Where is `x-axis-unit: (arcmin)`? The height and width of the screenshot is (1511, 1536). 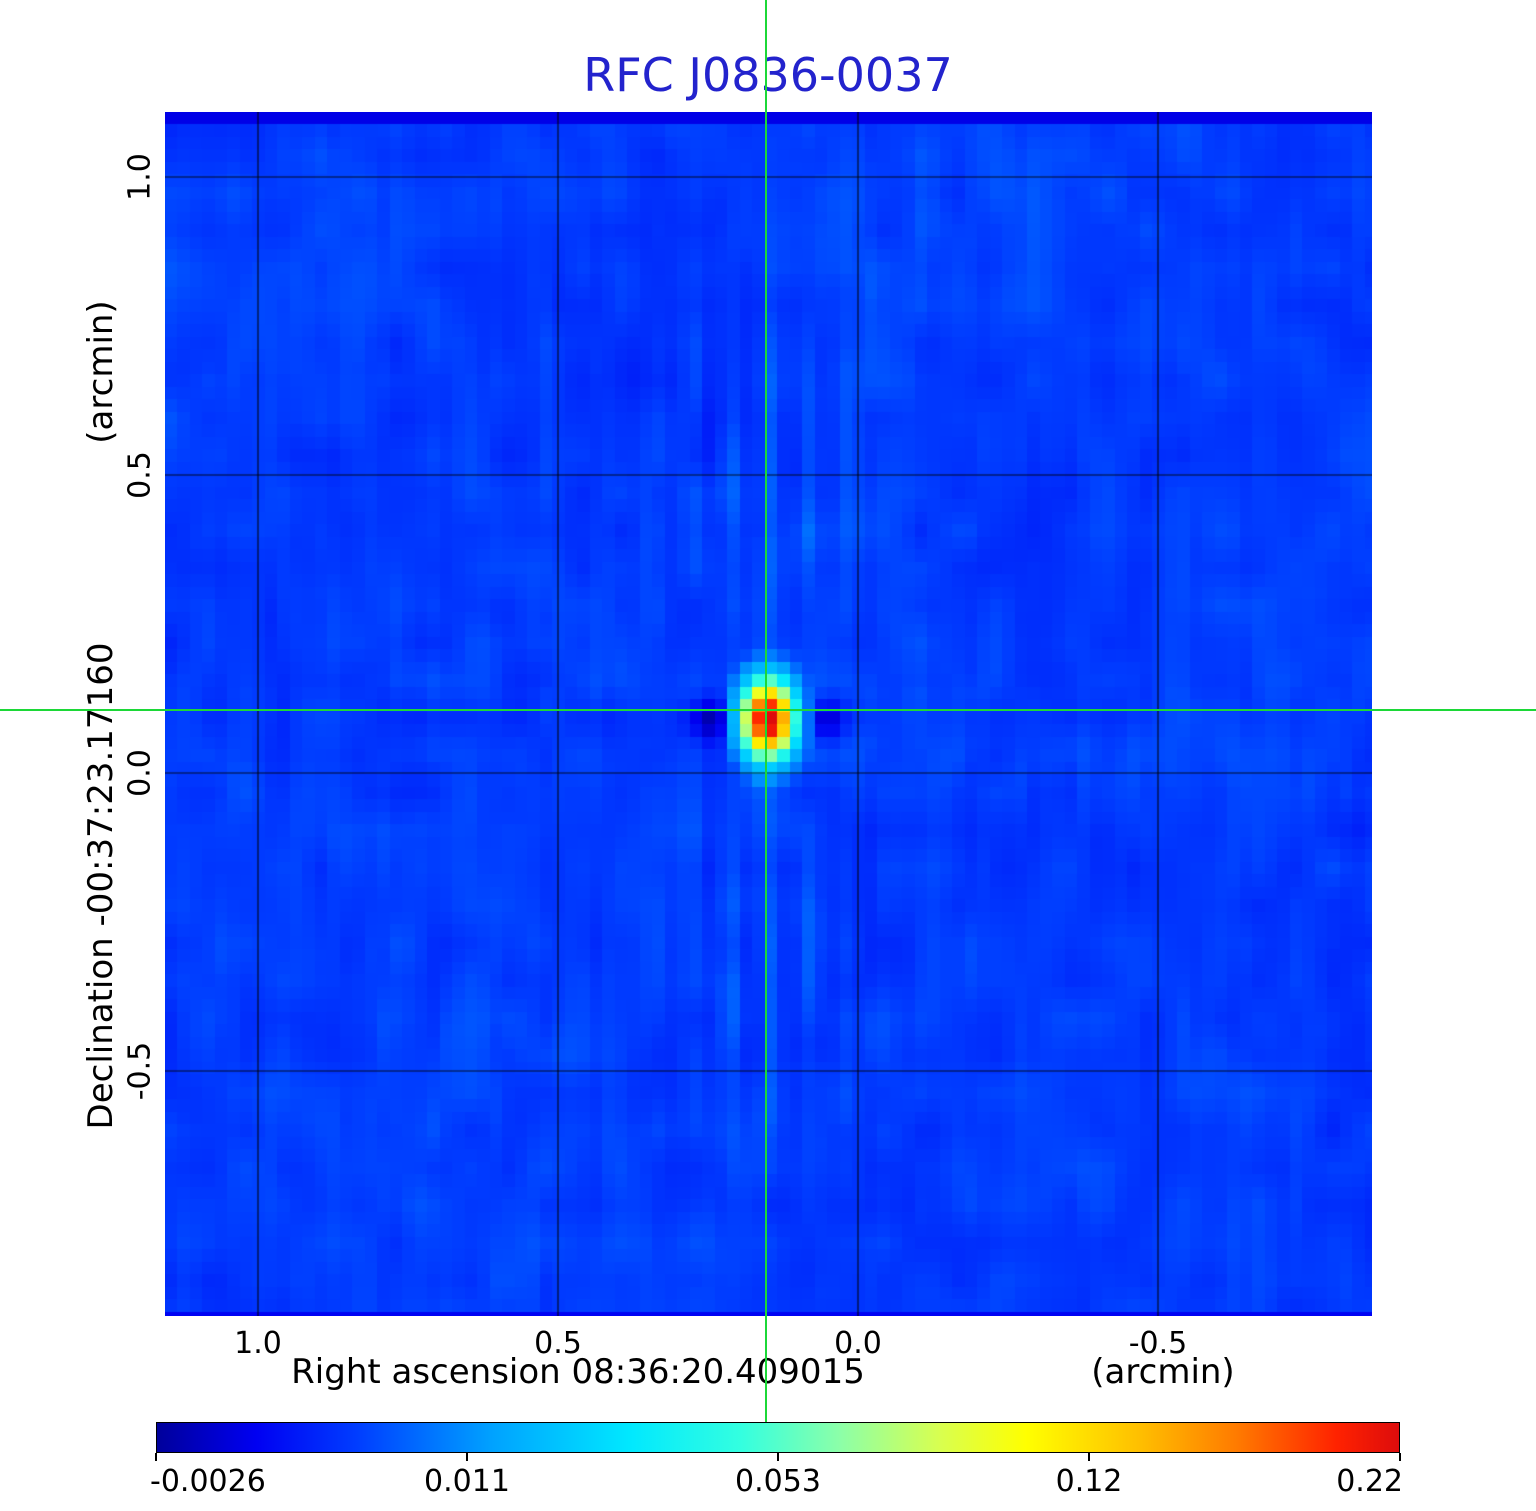 x-axis-unit: (arcmin) is located at coordinates (1163, 1372).